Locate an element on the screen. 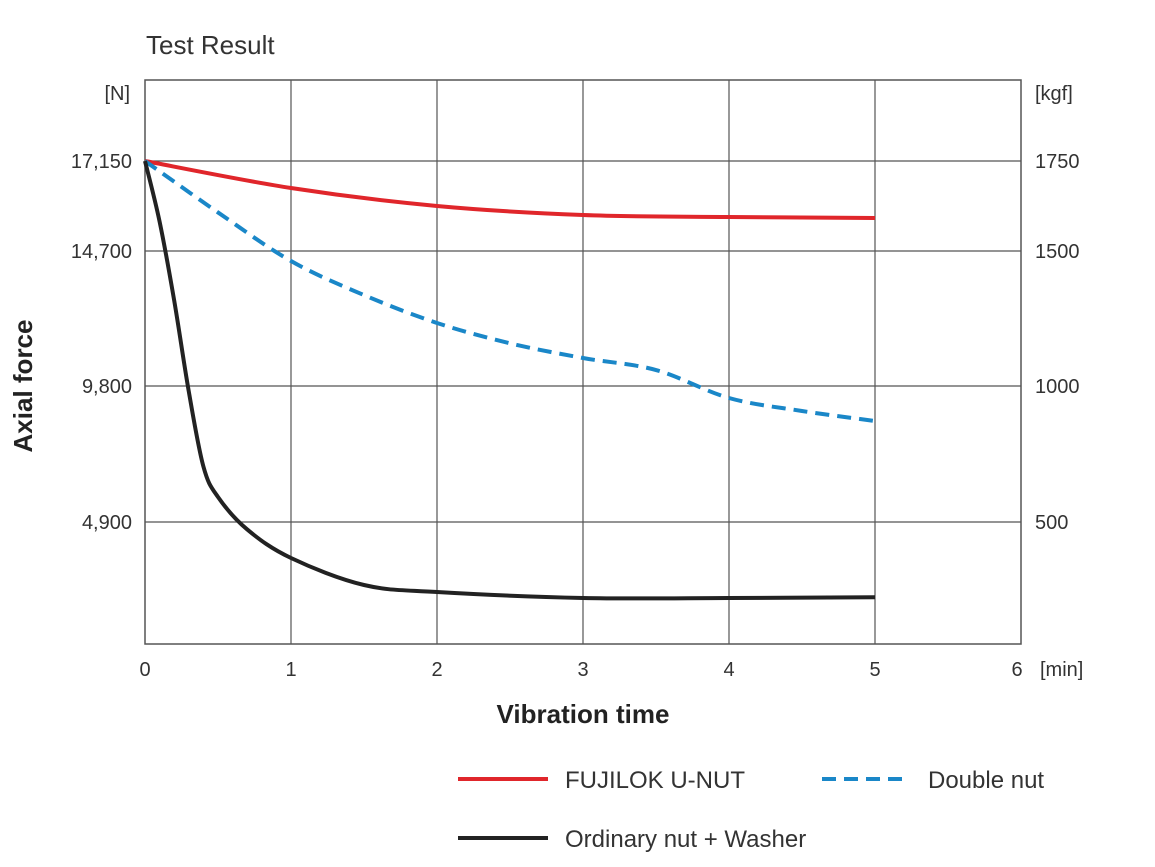  y-left-tick-label: 14,700 is located at coordinates (101, 252).